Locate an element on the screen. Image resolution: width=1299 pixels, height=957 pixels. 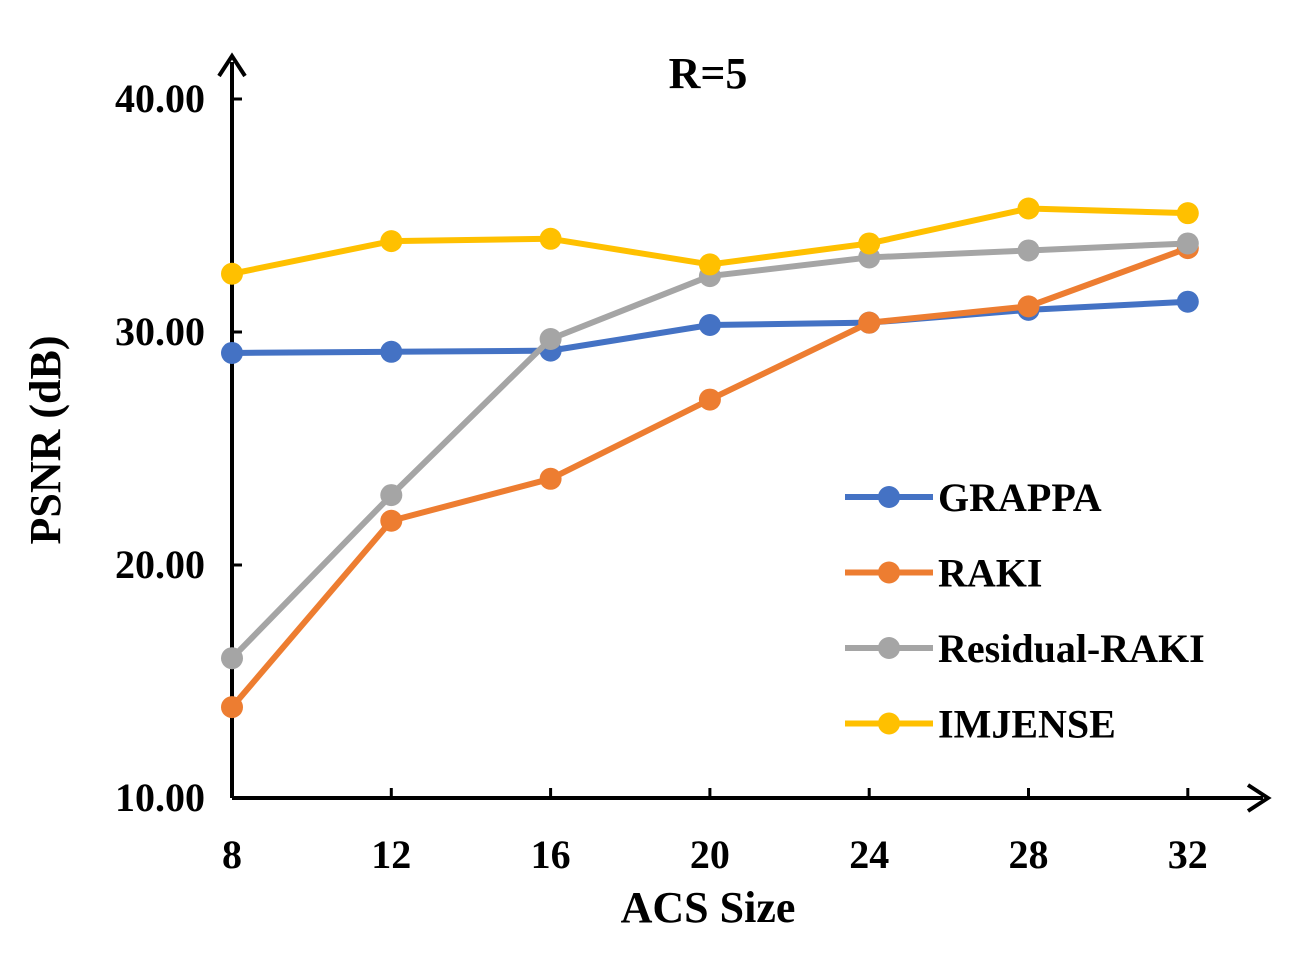
legend-item-imjense: IMJENSE is located at coordinates (980, 724).